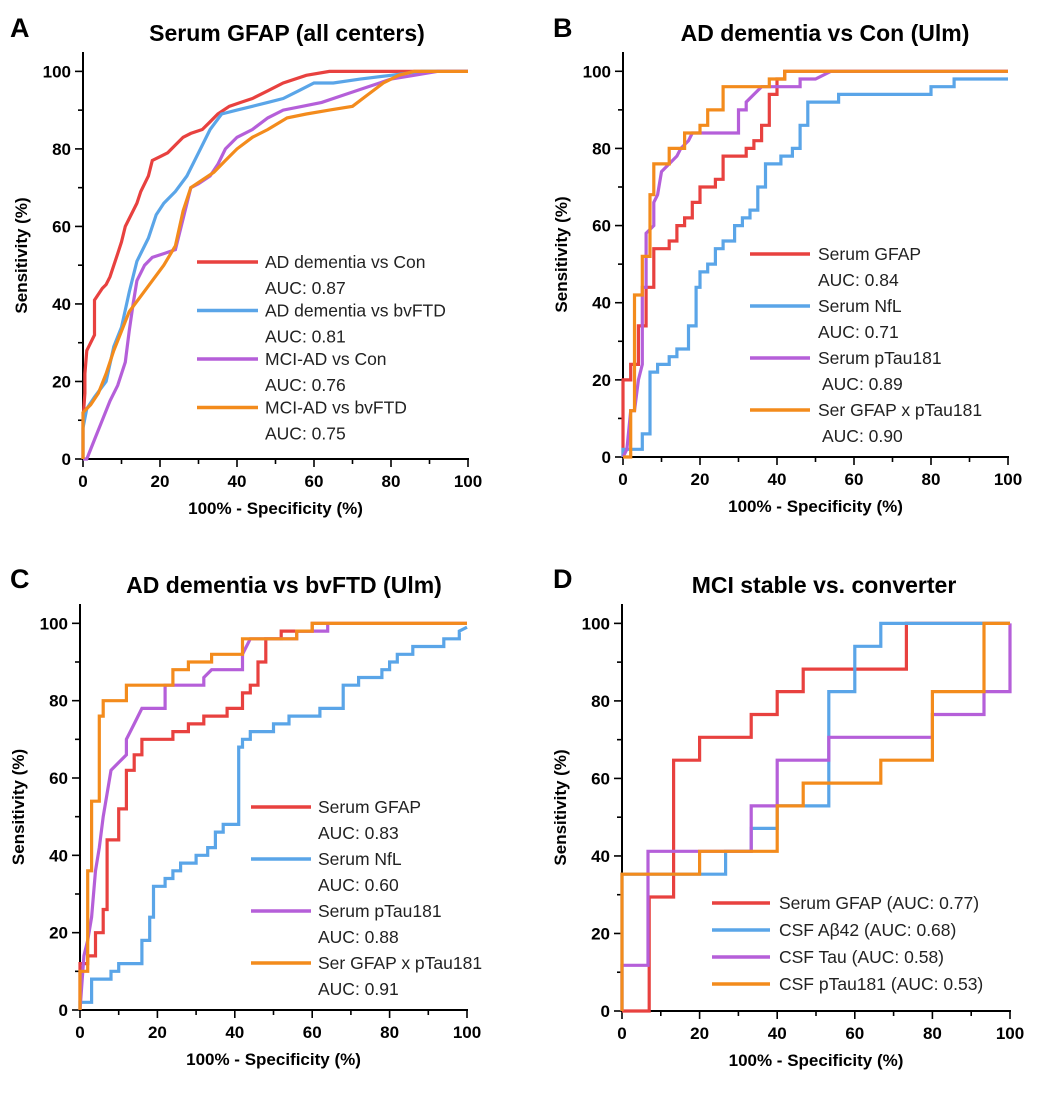 Image resolution: width=1044 pixels, height=1102 pixels. Describe the element at coordinates (358, 885) in the screenshot. I see `legend-auc-label: AUC: 0.60` at that location.